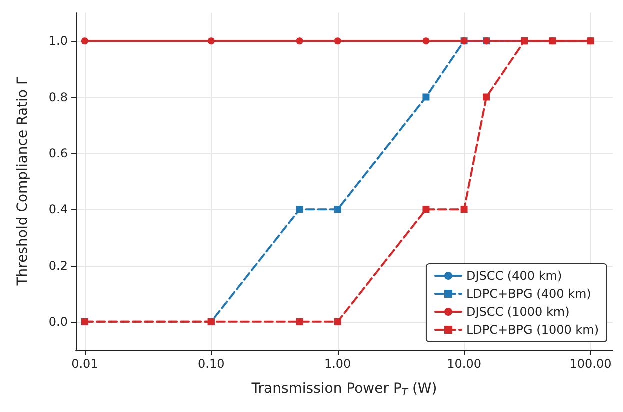 This screenshot has height=412, width=623. What do you see at coordinates (85, 364) in the screenshot?
I see `x-tick-label: 0.01` at bounding box center [85, 364].